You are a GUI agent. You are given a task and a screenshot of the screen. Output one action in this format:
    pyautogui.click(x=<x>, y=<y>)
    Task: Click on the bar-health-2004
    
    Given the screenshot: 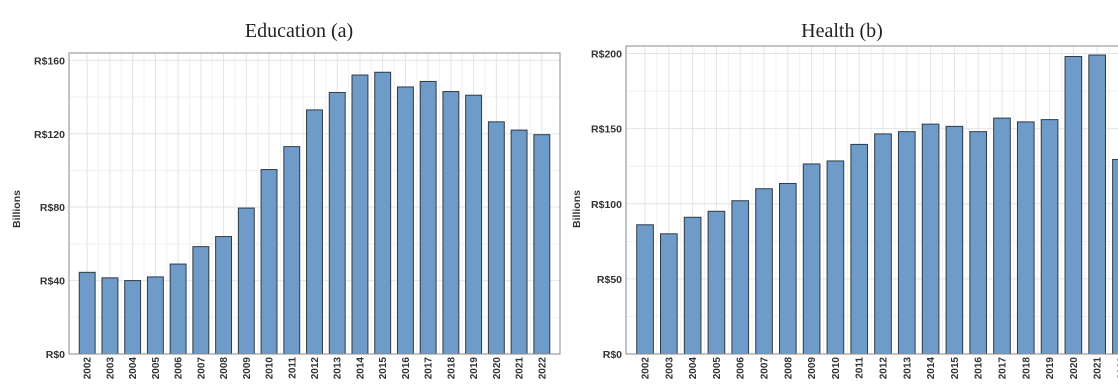 What is the action you would take?
    pyautogui.click(x=692, y=285)
    